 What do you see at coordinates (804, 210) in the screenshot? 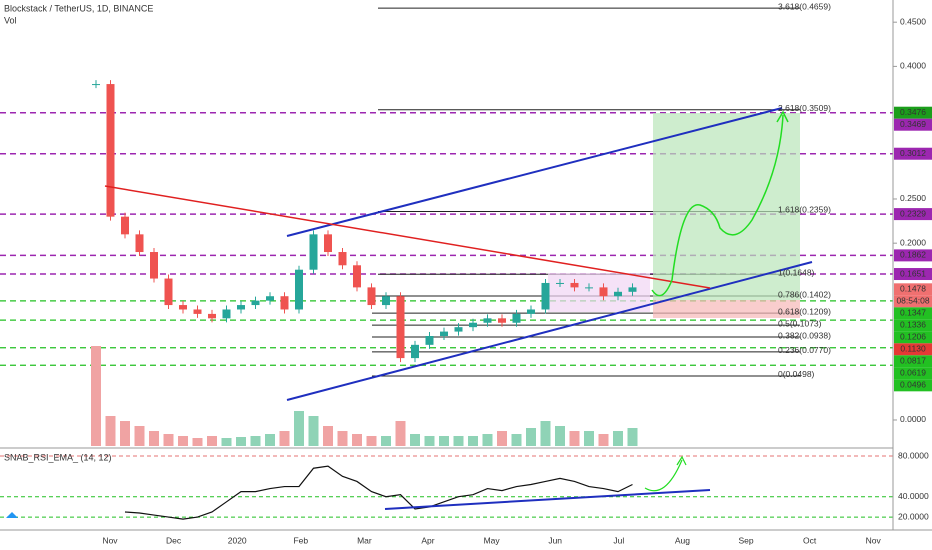
I see `fib-label: 1.618(0.2359)` at bounding box center [804, 210].